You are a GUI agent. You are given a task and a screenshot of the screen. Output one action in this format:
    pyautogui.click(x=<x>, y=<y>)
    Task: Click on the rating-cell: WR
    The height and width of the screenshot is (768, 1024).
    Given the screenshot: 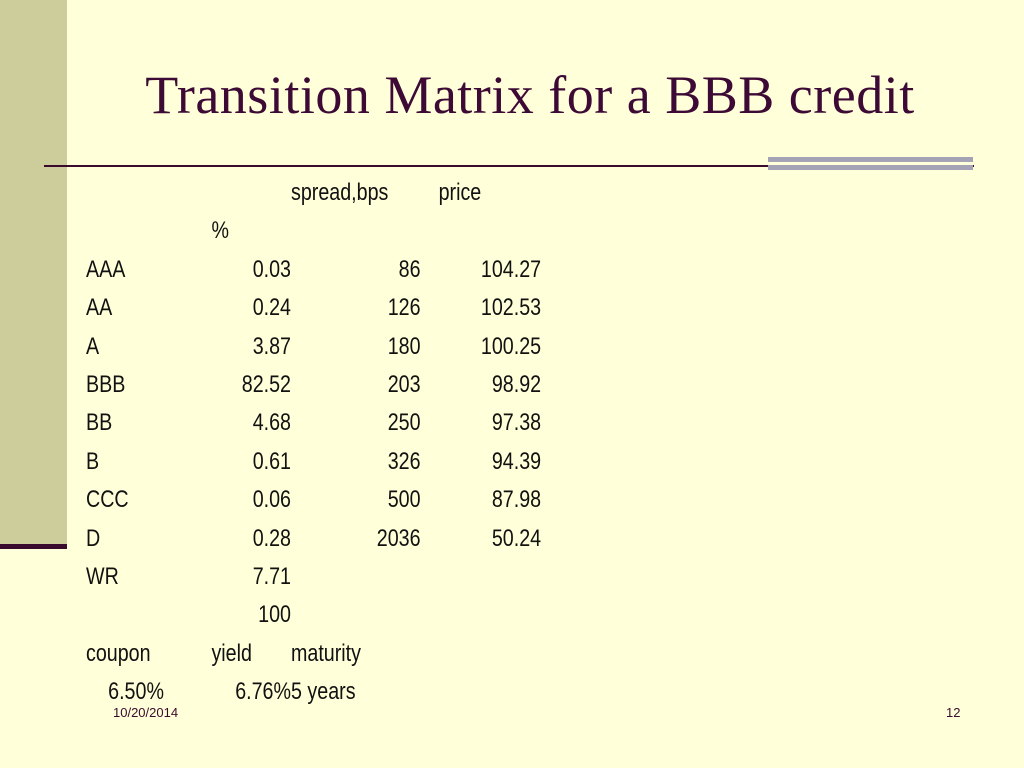 What is the action you would take?
    pyautogui.click(x=102, y=577)
    